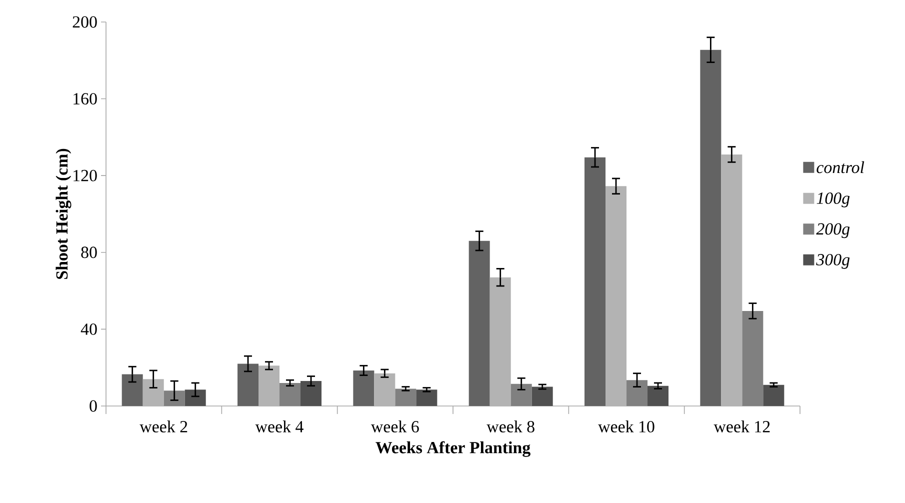 The height and width of the screenshot is (503, 905). I want to click on x-tick-label: week 4, so click(279, 426).